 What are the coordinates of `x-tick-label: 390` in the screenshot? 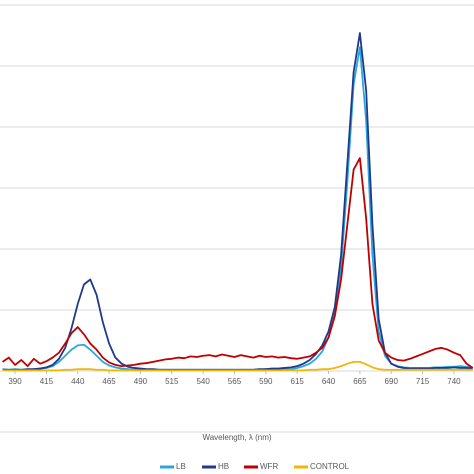 It's located at (15, 381).